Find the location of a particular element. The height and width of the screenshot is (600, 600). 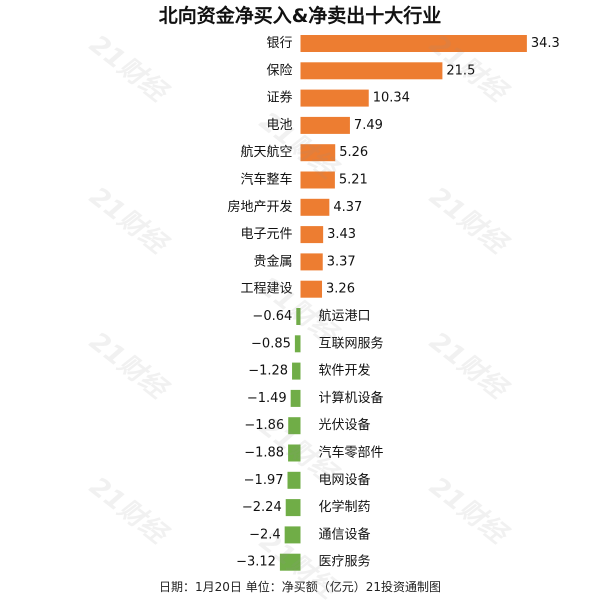

category-label: 证券 is located at coordinates (279, 98).